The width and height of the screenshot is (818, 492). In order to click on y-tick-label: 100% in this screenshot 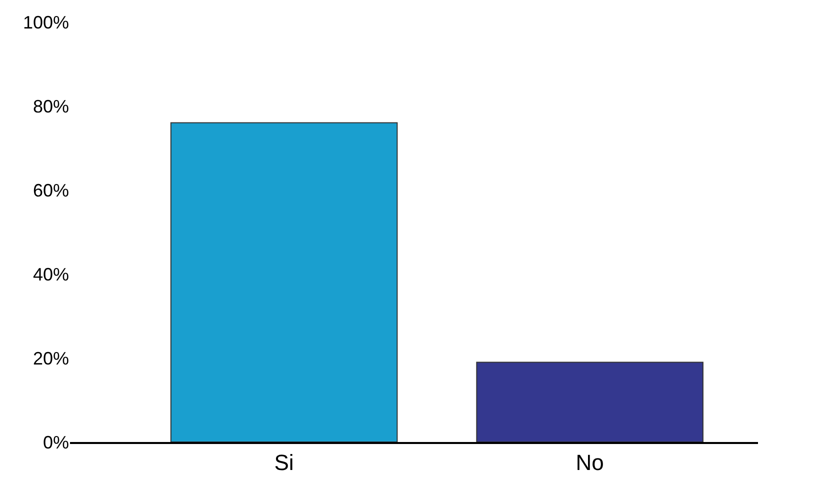, I will do `click(45, 22)`.